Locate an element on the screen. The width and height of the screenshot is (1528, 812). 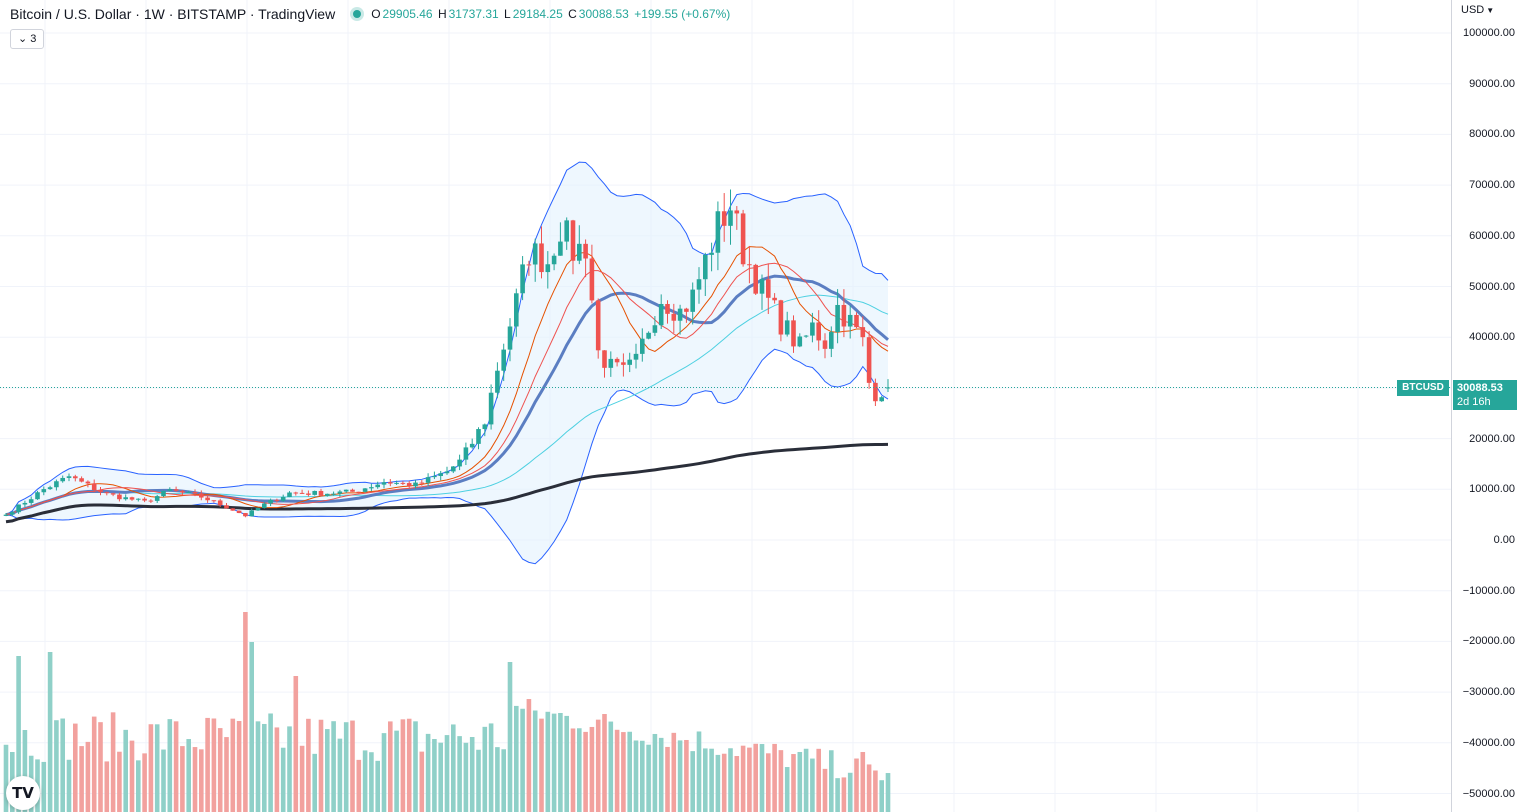
high-key: H is located at coordinates (442, 14).